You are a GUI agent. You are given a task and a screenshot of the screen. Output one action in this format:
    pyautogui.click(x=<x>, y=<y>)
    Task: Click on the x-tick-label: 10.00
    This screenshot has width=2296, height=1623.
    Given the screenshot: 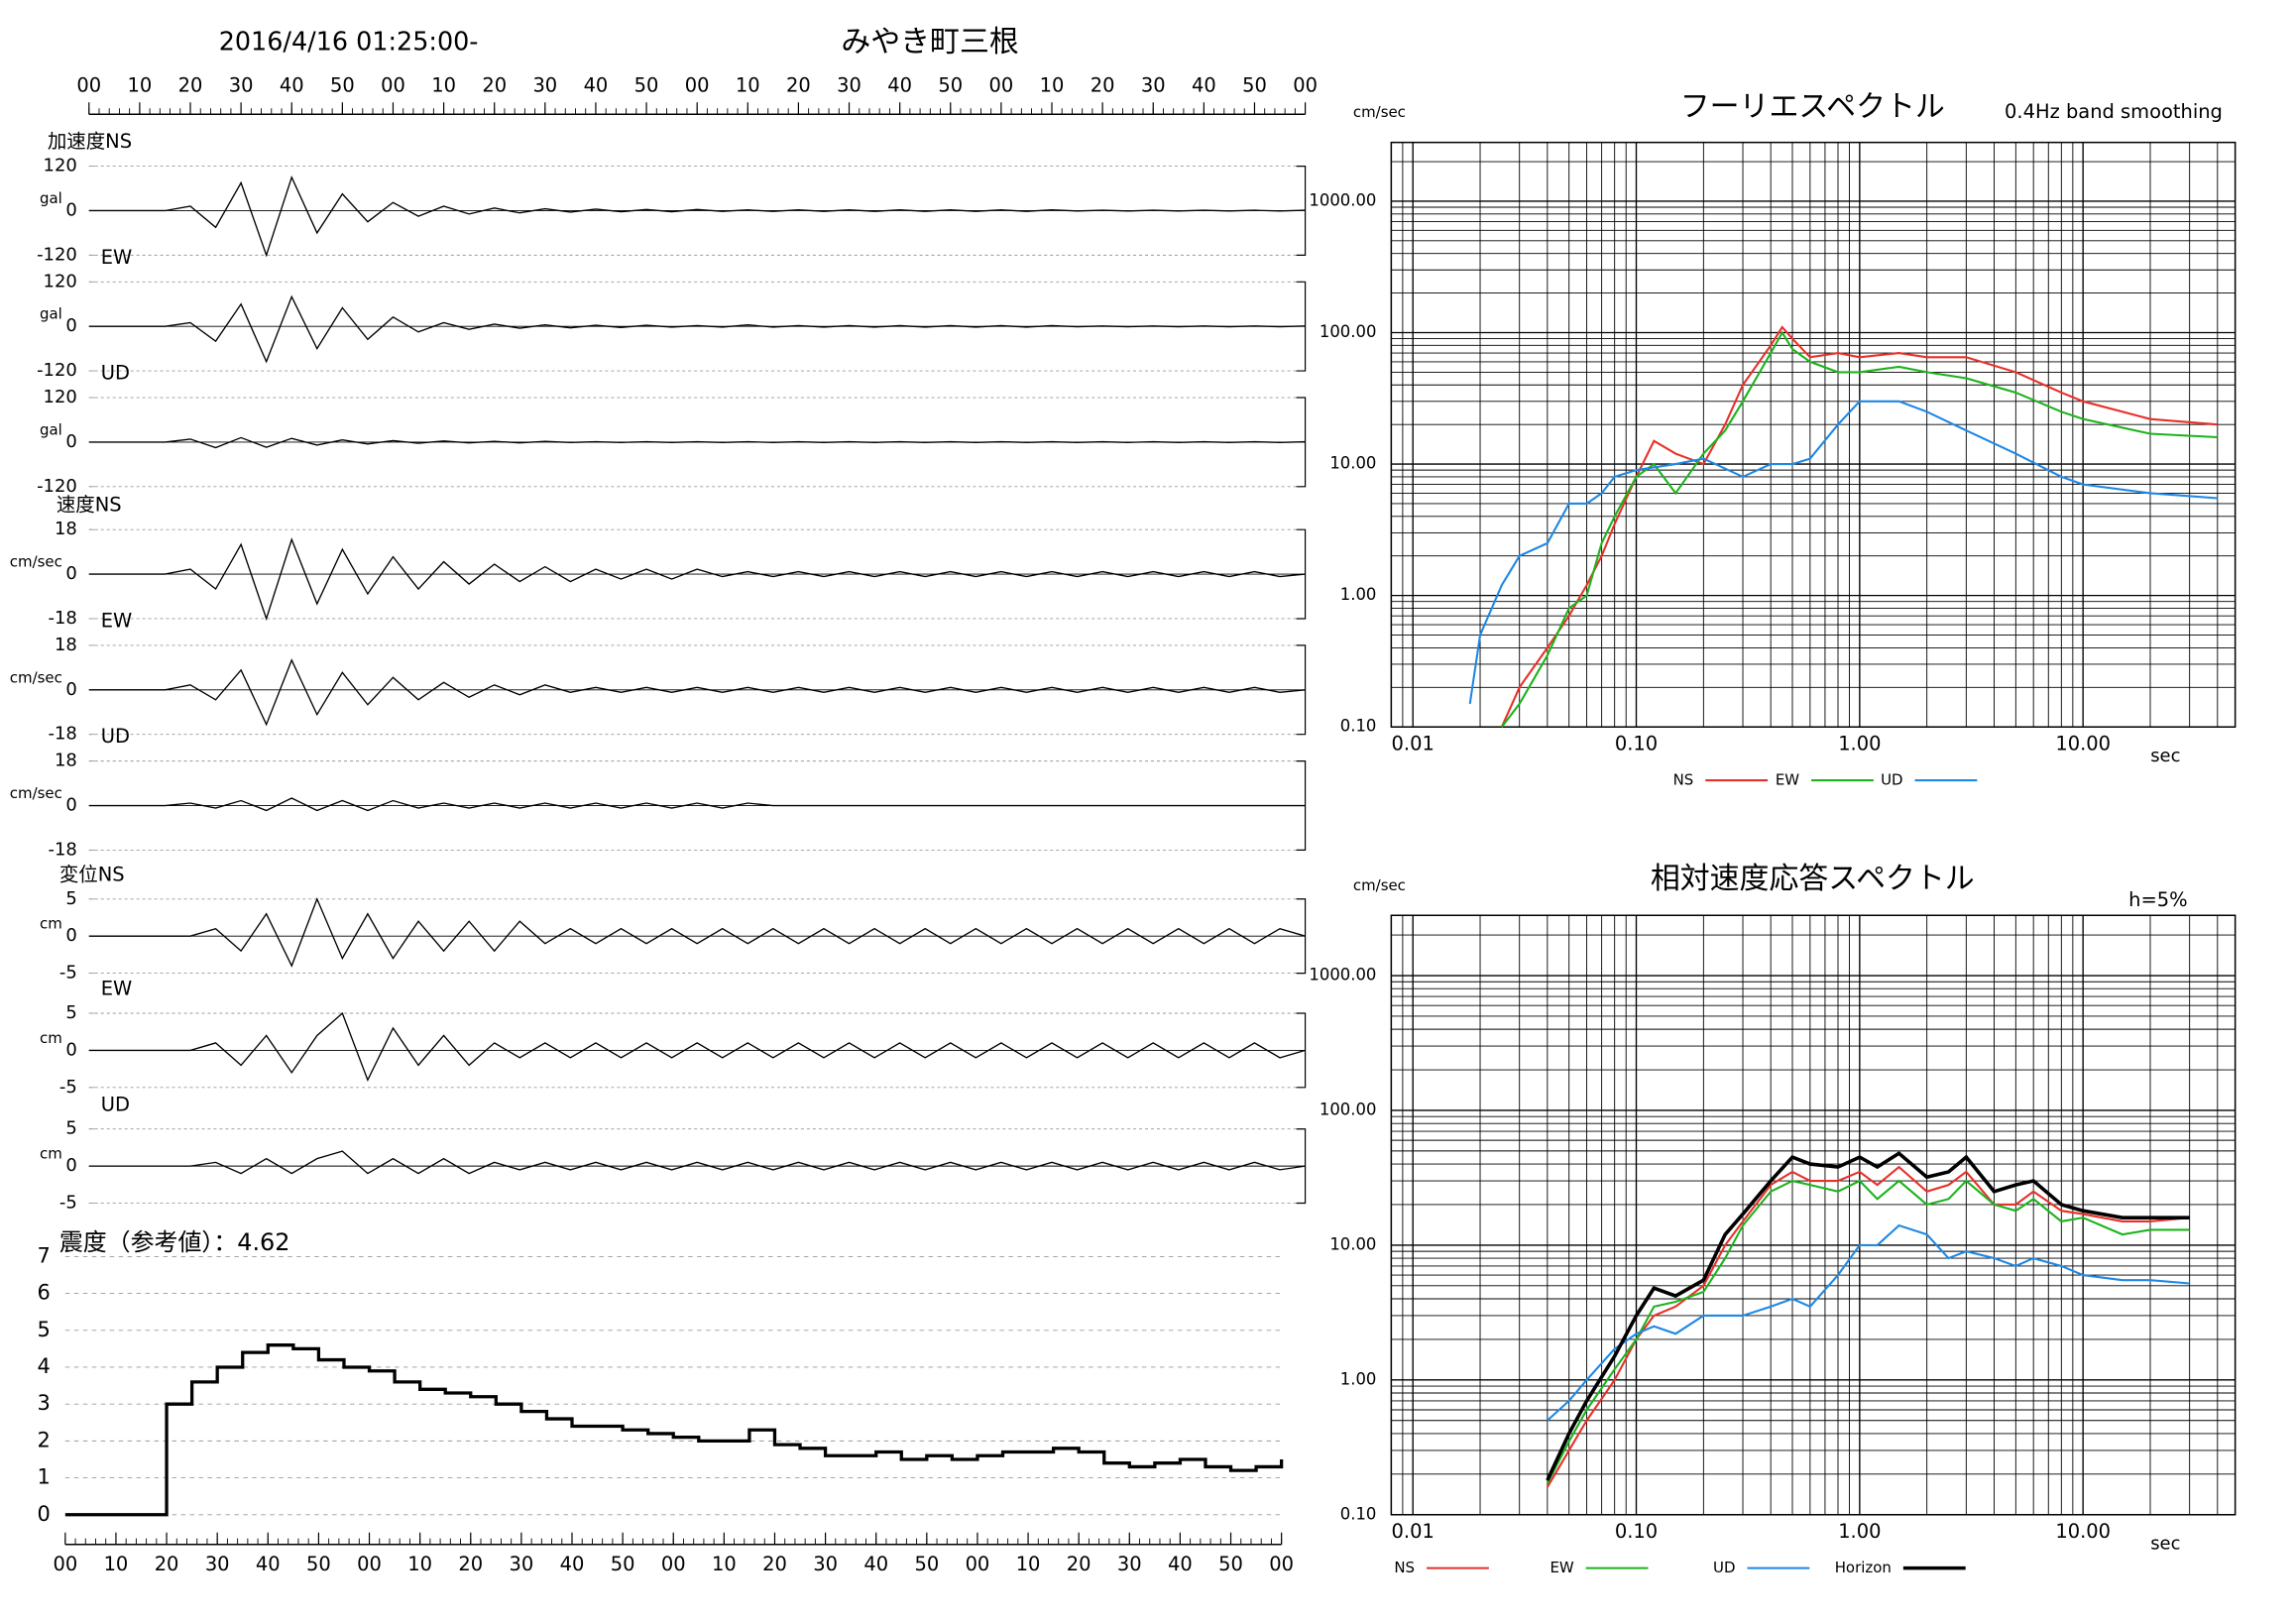 What is the action you would take?
    pyautogui.click(x=2083, y=744)
    